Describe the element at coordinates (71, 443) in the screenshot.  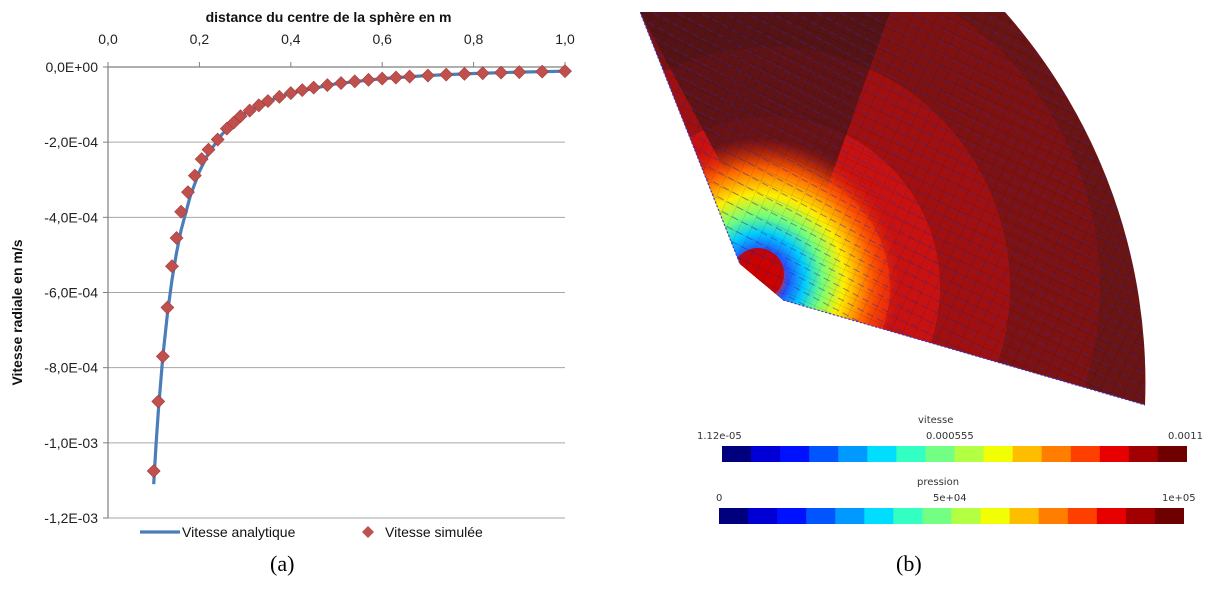
I see `y-tick-label: -1,0E-03` at that location.